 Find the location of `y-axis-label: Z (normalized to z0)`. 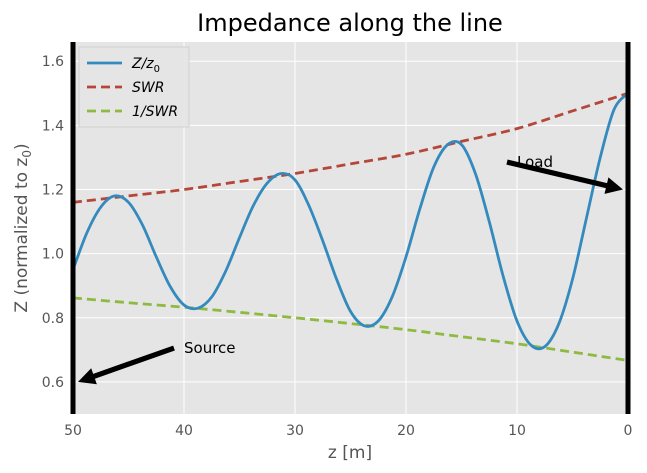

y-axis-label: Z (normalized to z0) is located at coordinates (23, 227).